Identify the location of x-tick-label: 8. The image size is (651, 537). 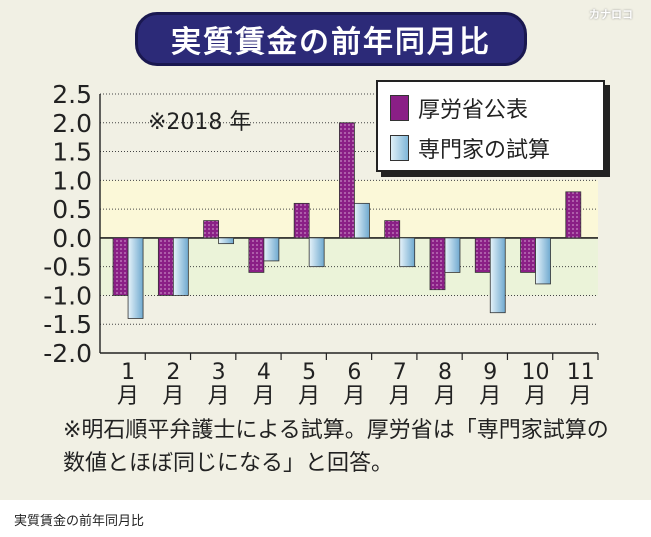
(445, 372).